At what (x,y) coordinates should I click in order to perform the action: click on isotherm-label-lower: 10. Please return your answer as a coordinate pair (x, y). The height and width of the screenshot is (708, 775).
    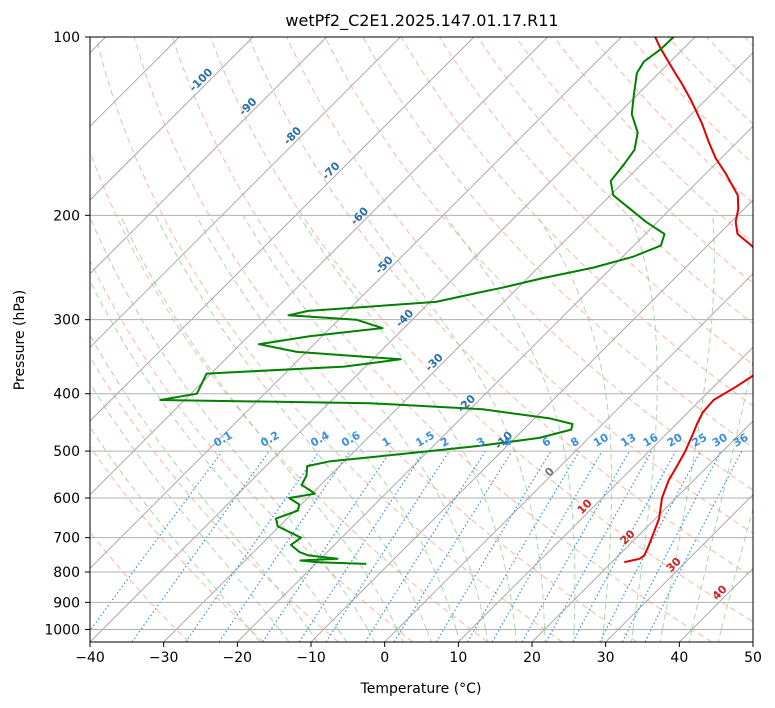
    Looking at the image, I should click on (585, 506).